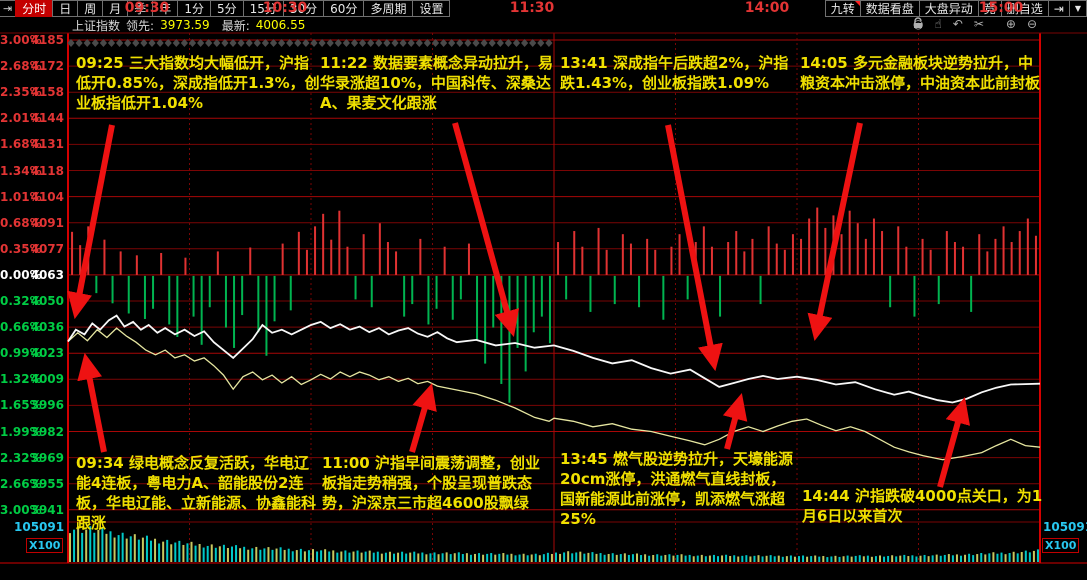  I want to click on price-tick: 4144, so click(47, 118).